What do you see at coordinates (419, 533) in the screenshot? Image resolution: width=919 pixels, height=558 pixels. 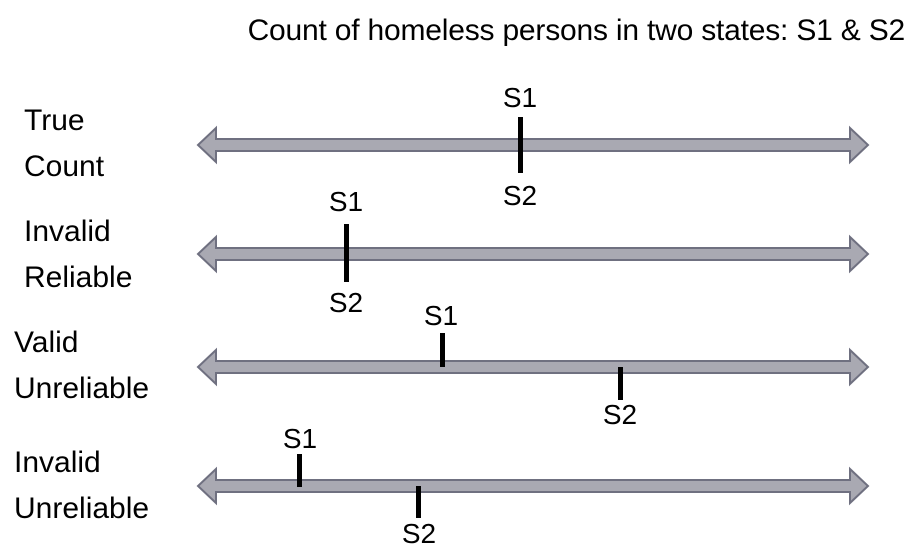 I see `mark-label-invalid-unreliable-s2: S2` at bounding box center [419, 533].